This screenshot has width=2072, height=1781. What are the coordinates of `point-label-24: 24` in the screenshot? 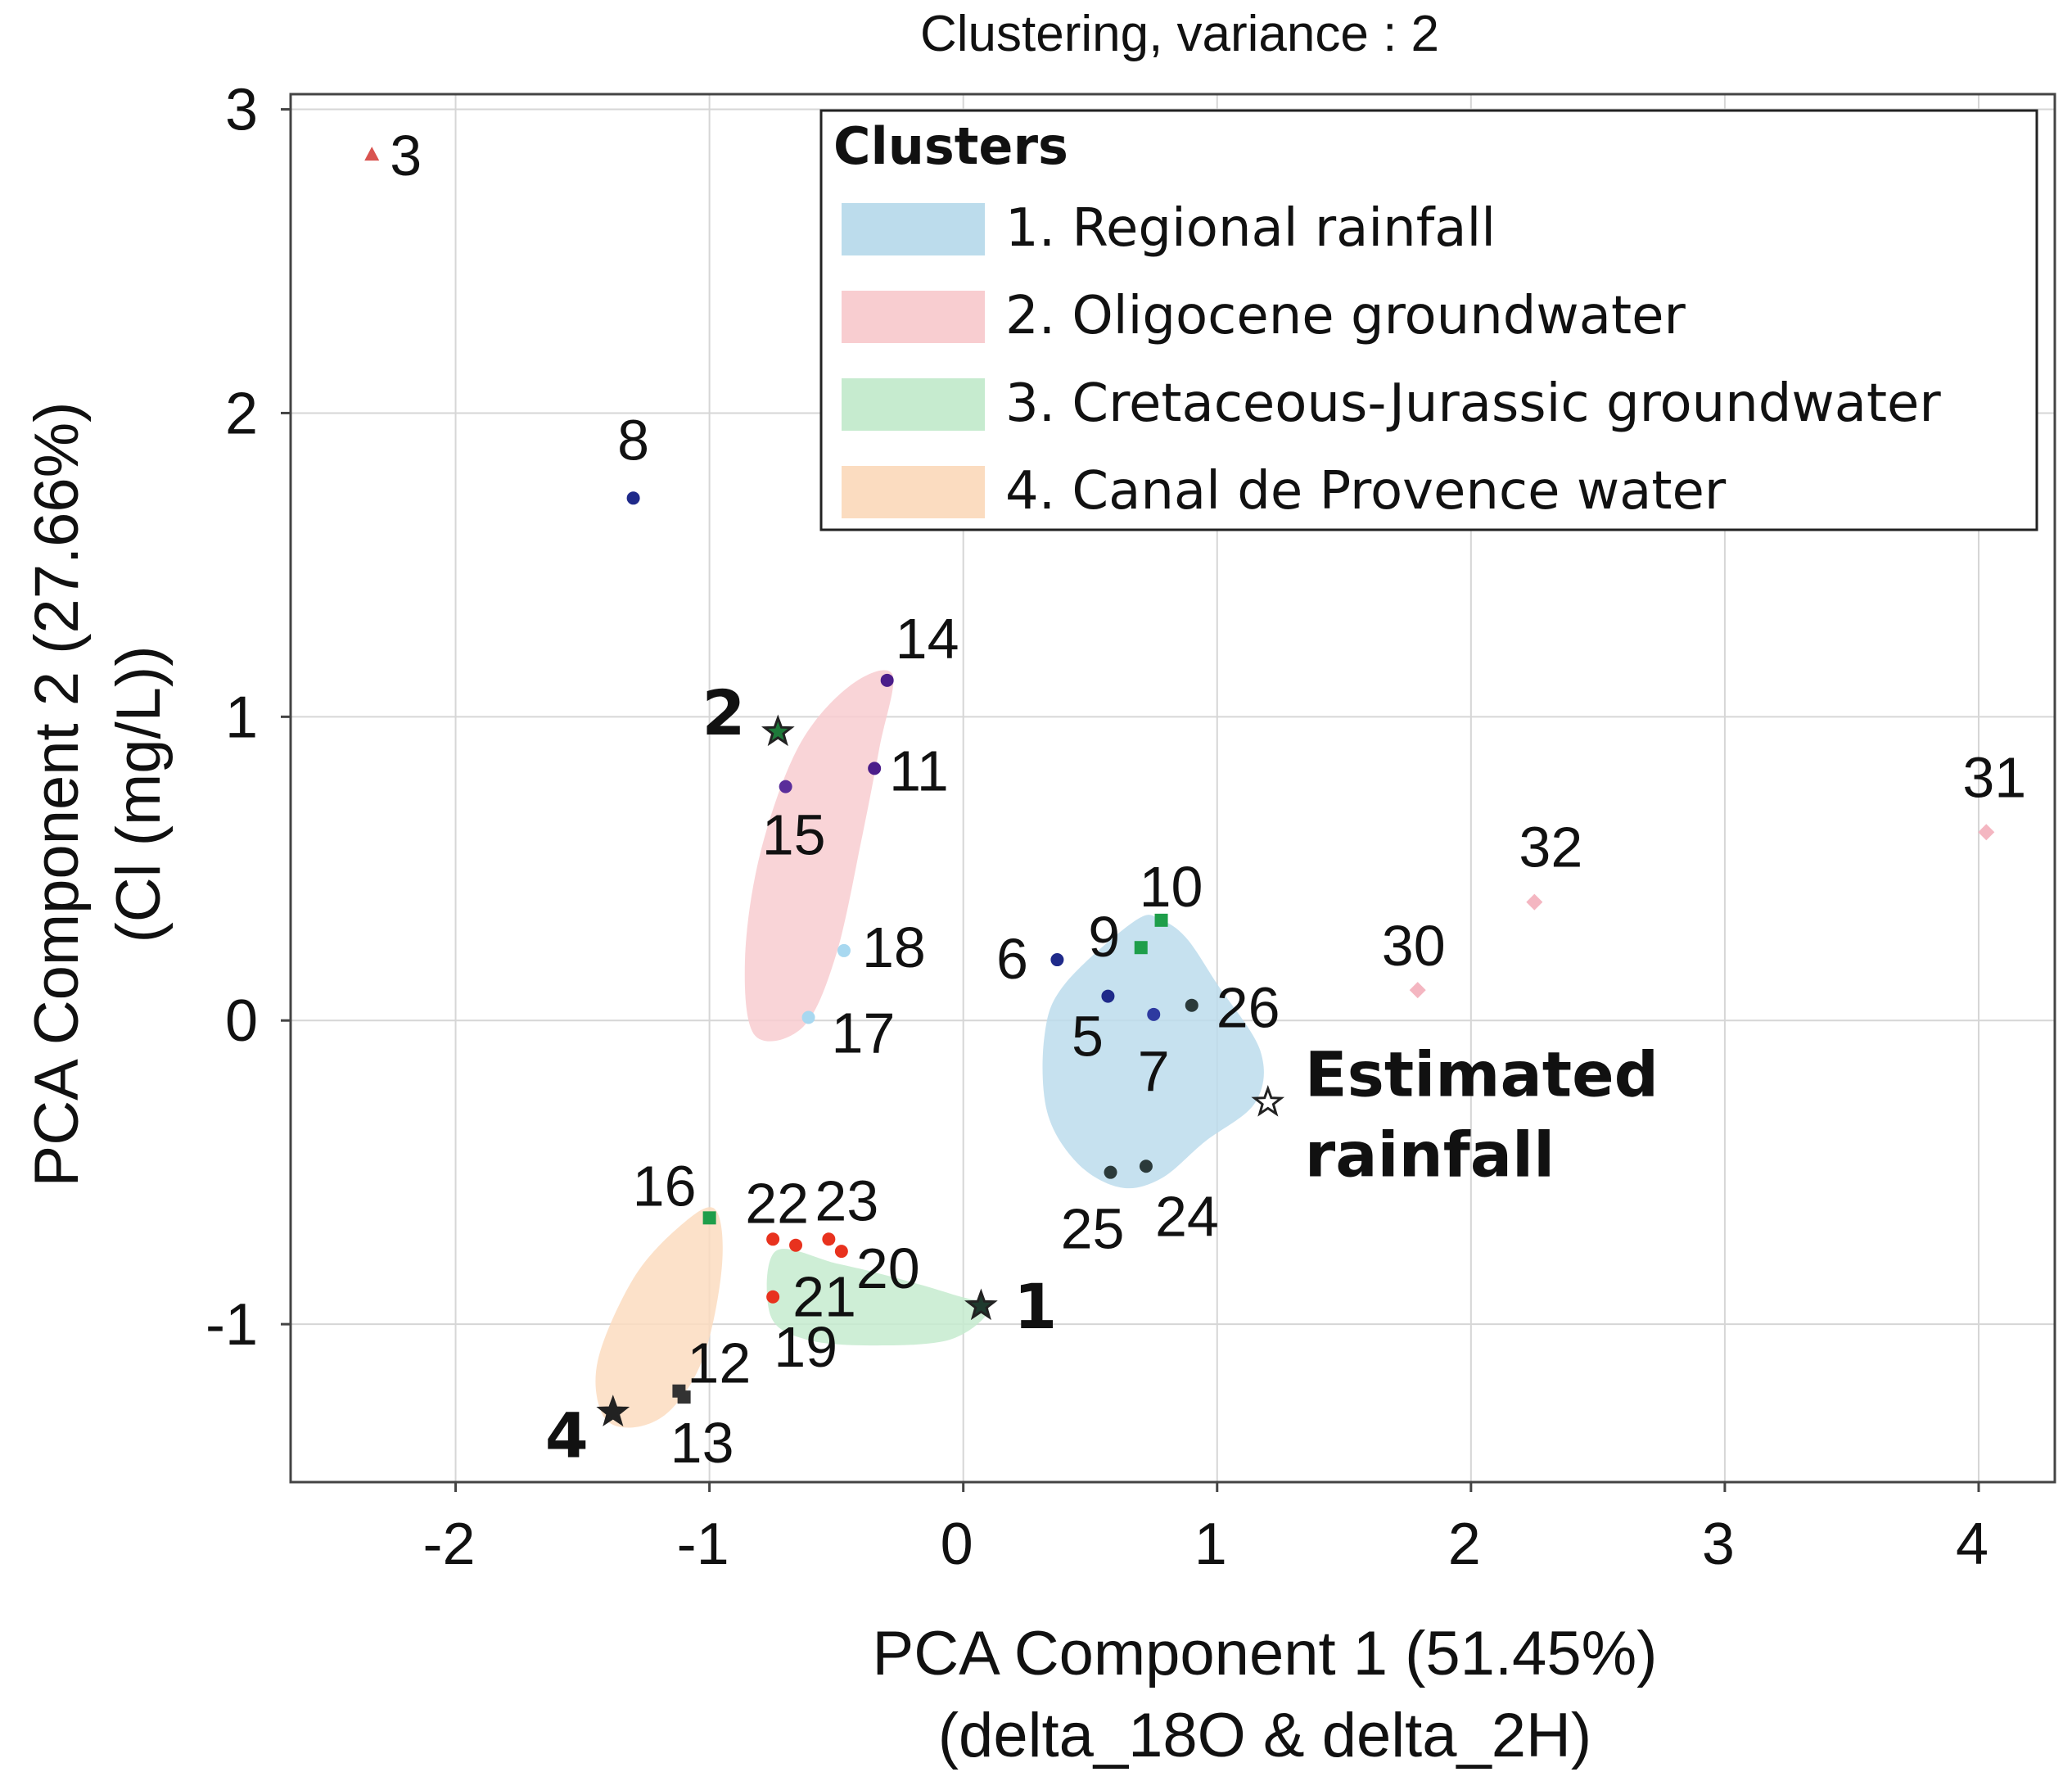 It's located at (1187, 1216).